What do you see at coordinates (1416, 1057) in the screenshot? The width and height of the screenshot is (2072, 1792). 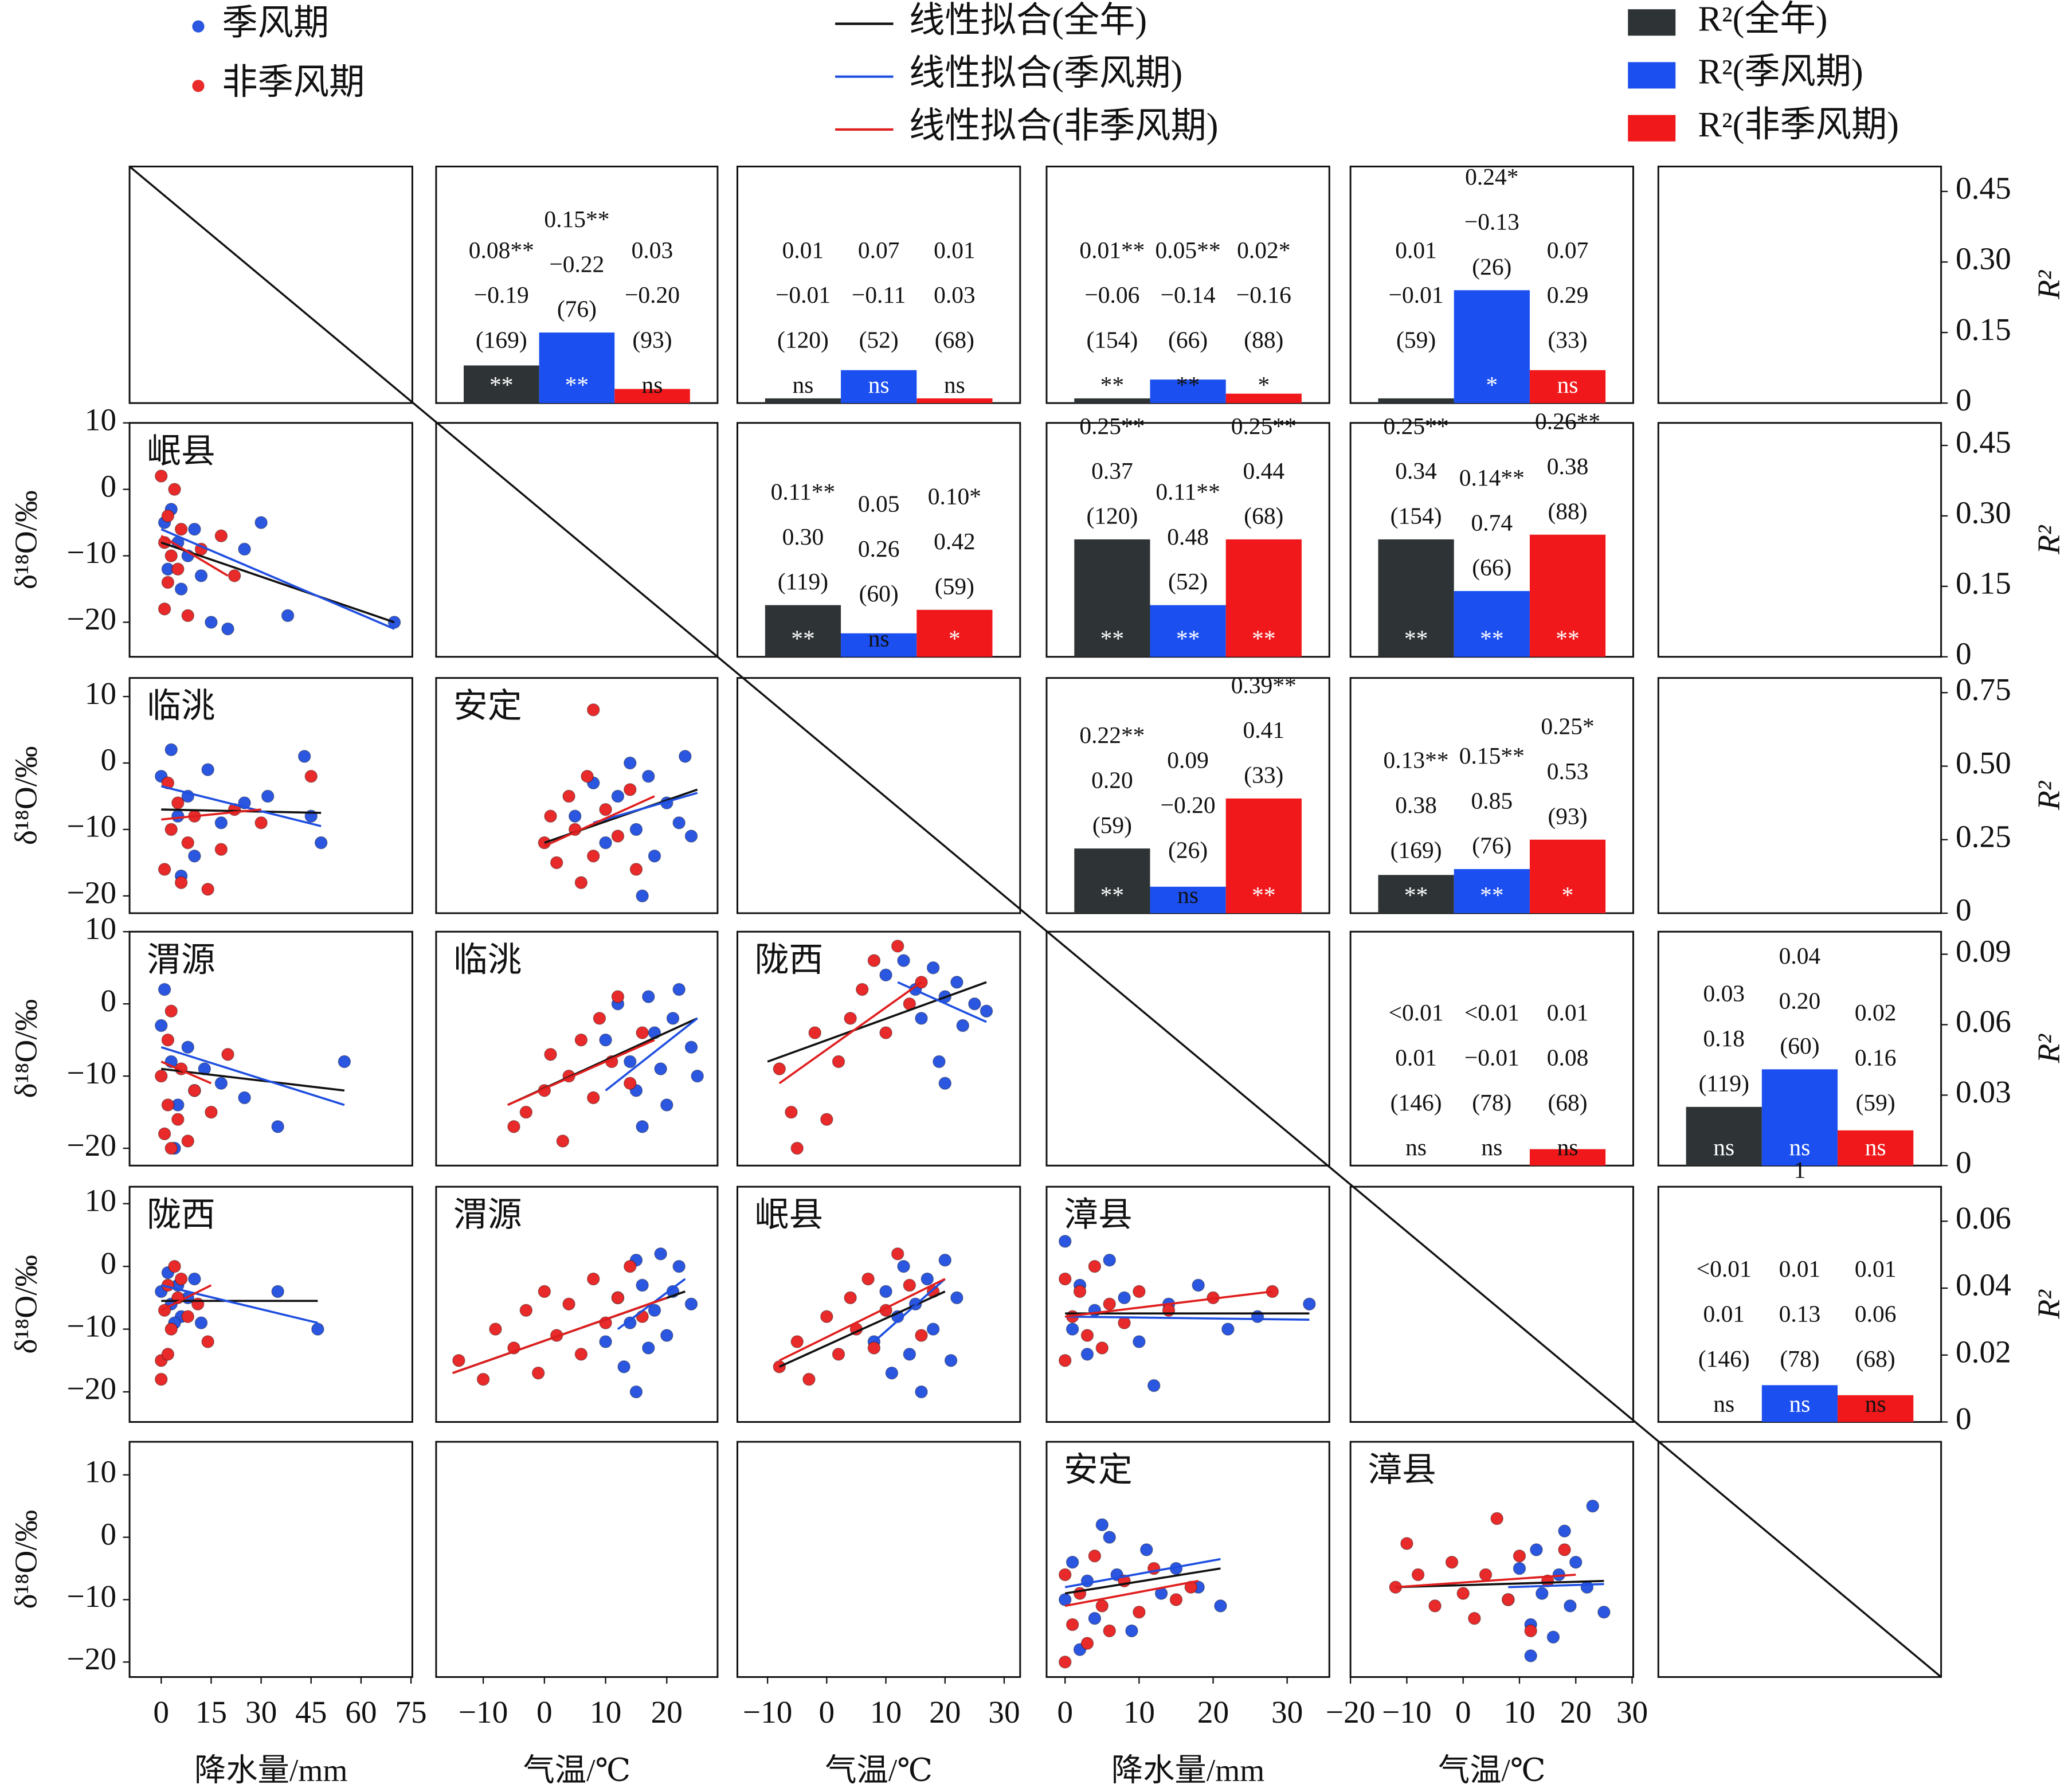 I see `slope-label: 0.01` at bounding box center [1416, 1057].